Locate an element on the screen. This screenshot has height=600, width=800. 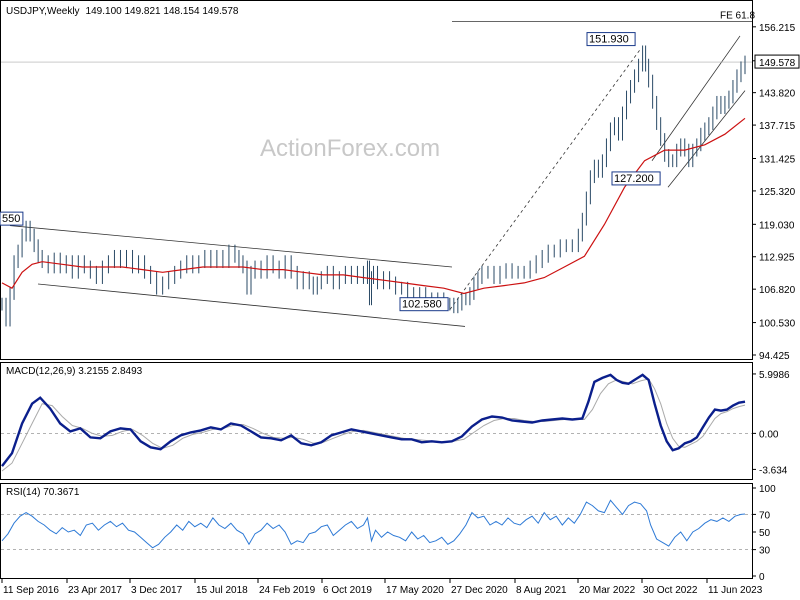
watermark: ActionForex.com is located at coordinates (350, 148).